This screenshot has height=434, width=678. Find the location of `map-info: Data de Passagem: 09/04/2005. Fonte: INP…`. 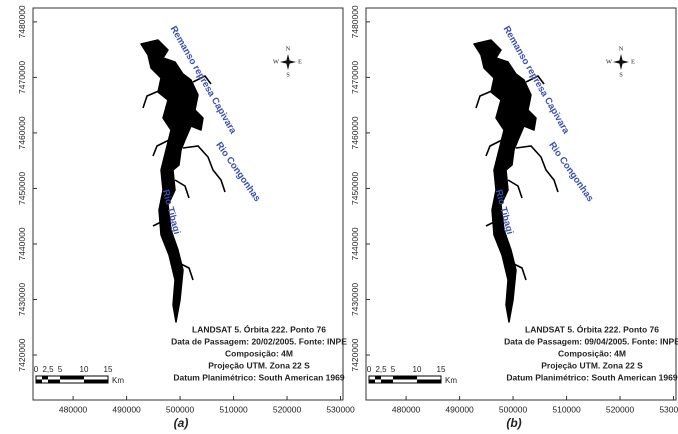

map-info: Data de Passagem: 09/04/2005. Fonte: INP… is located at coordinates (591, 341).